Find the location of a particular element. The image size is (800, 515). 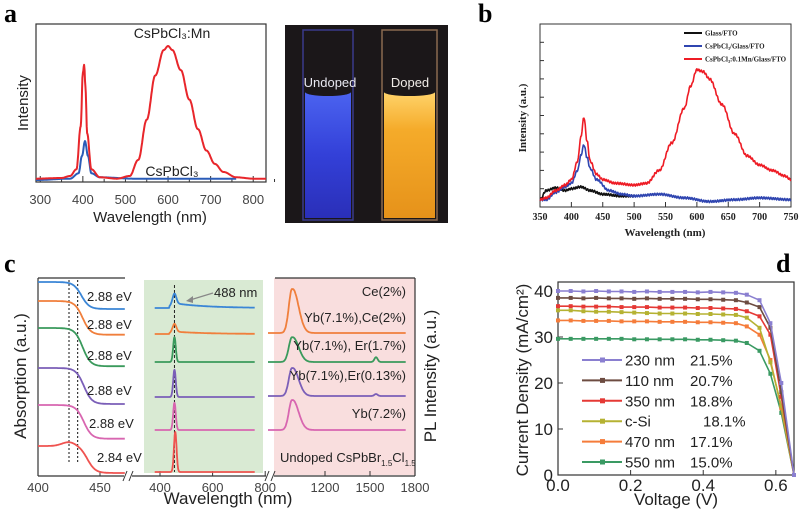

nir-trace-label: Yb(7.2%) is located at coordinates (379, 413).